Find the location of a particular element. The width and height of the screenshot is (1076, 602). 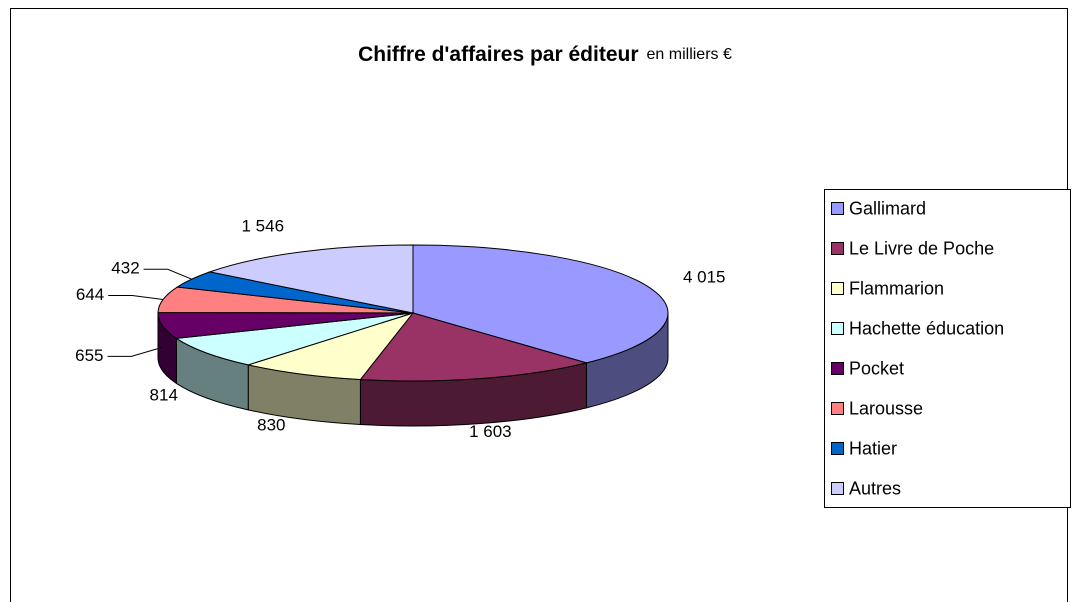

data-label: 644 is located at coordinates (90, 294).